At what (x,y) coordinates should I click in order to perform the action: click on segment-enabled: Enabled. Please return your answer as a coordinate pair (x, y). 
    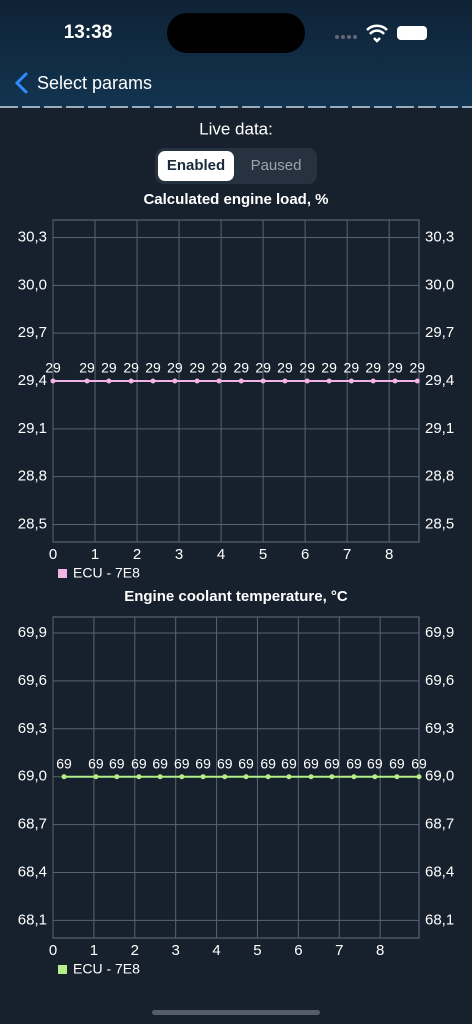
    Looking at the image, I should click on (196, 165).